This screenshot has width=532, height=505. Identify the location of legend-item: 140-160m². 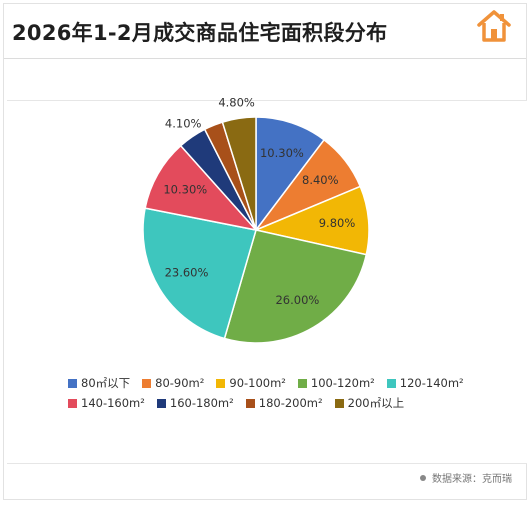
(106, 403).